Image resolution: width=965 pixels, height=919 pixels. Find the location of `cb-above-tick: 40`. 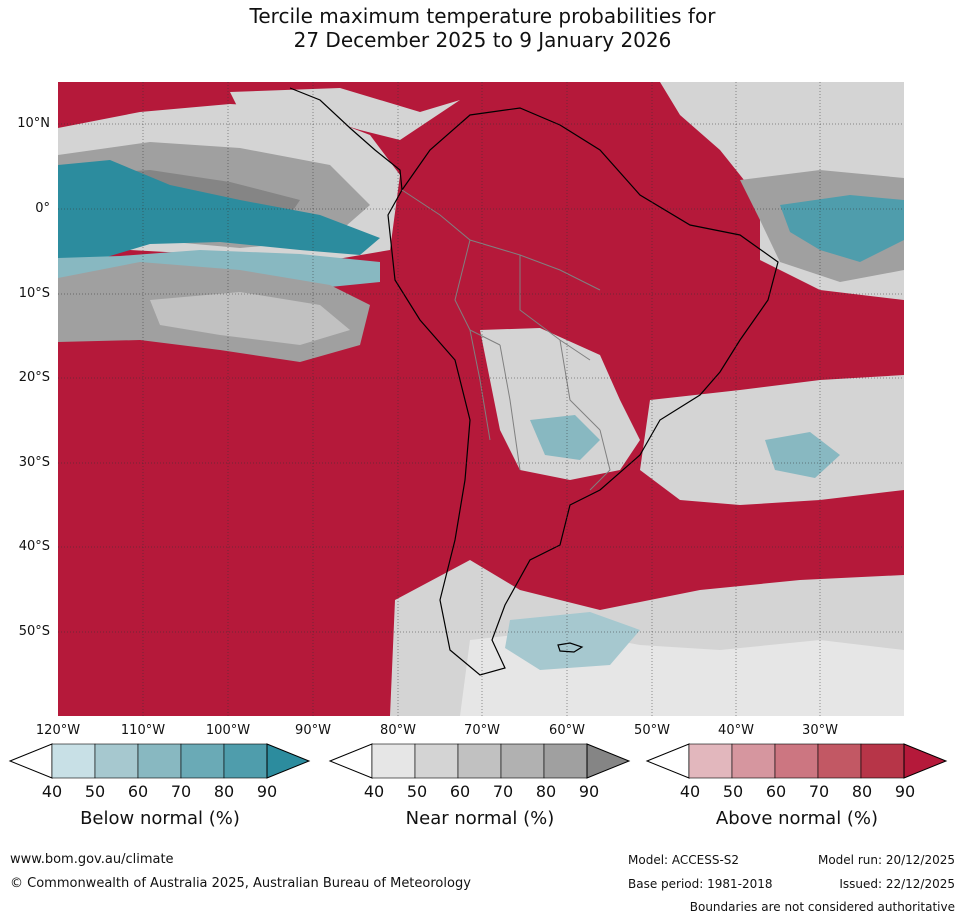

cb-above-tick: 40 is located at coordinates (690, 791).